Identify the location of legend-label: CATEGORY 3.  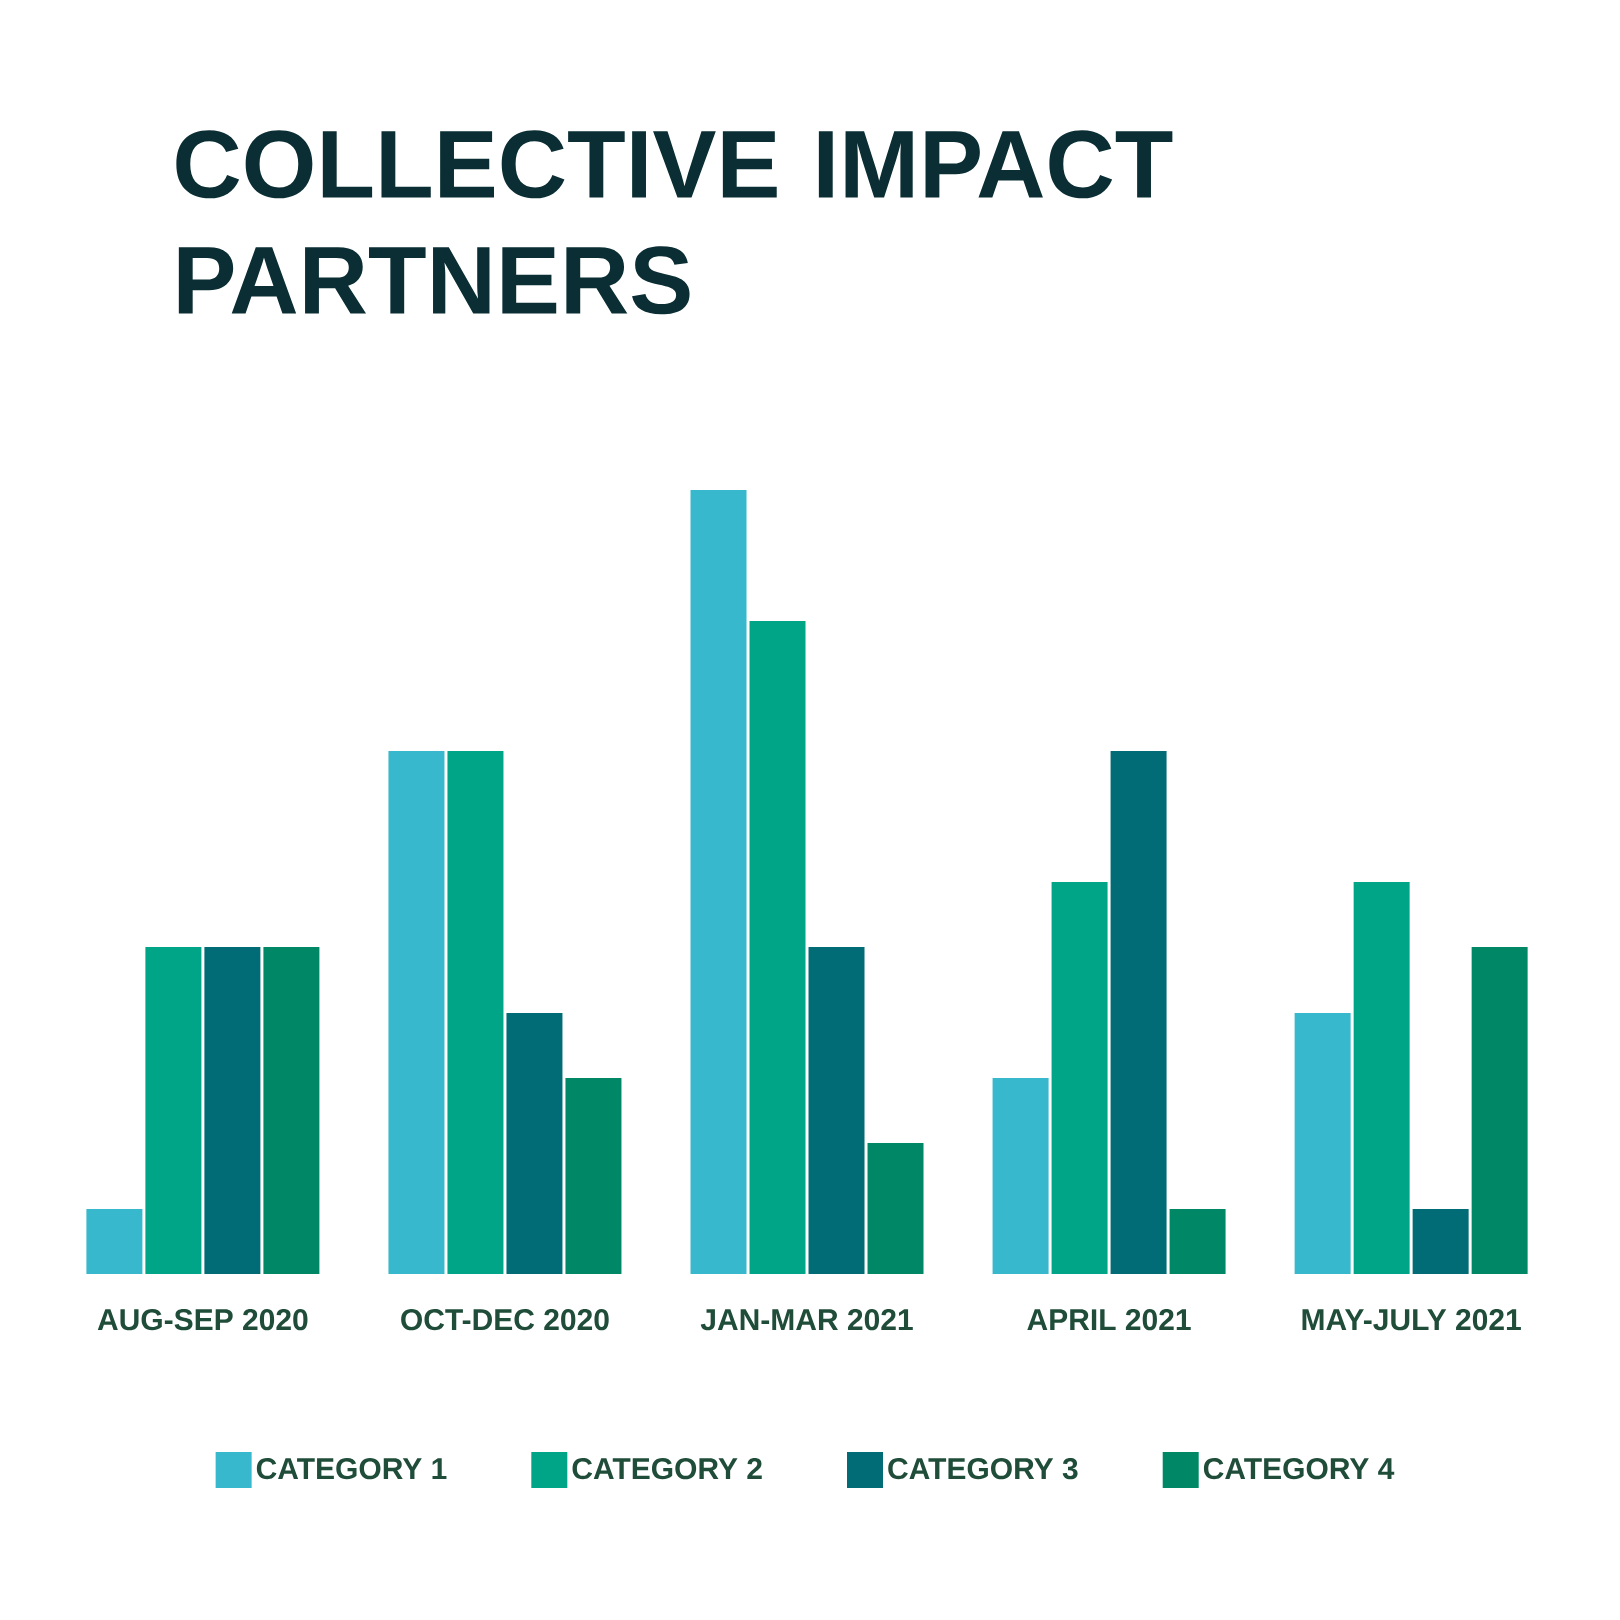
(983, 1469).